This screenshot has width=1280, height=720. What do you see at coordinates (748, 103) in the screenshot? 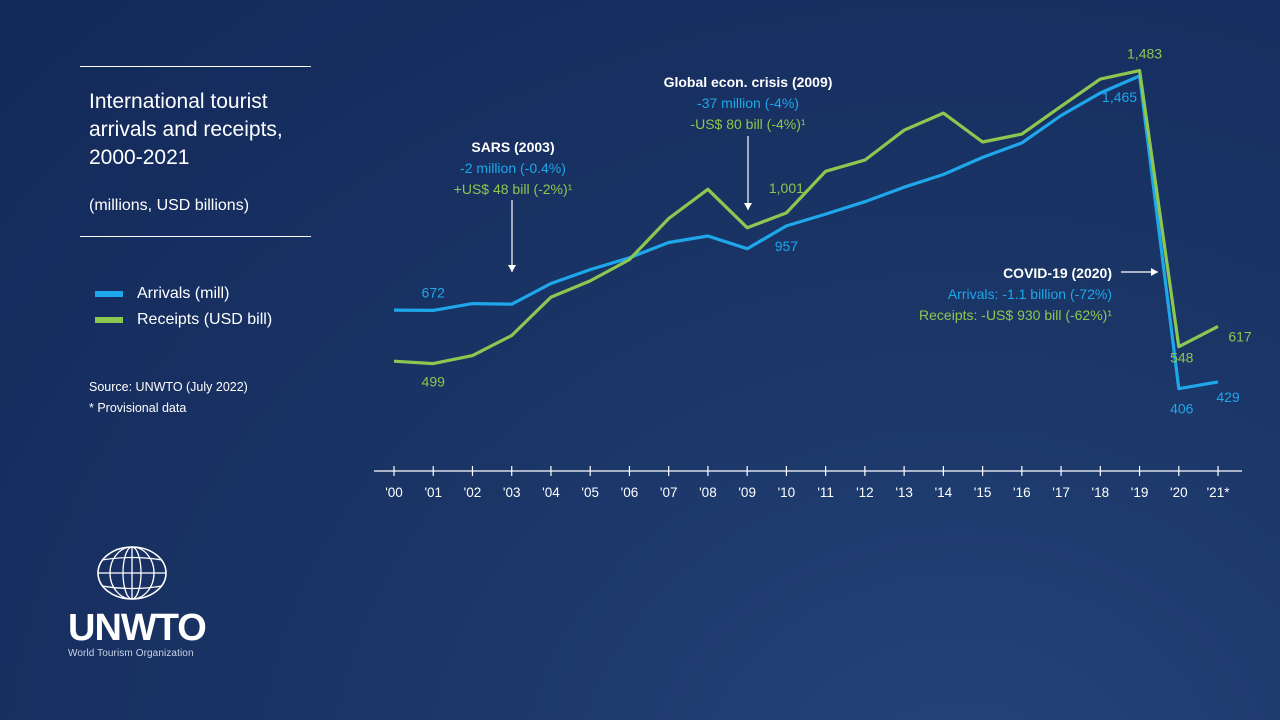
I see `annotation-arrivals: -37 million (-4%)` at bounding box center [748, 103].